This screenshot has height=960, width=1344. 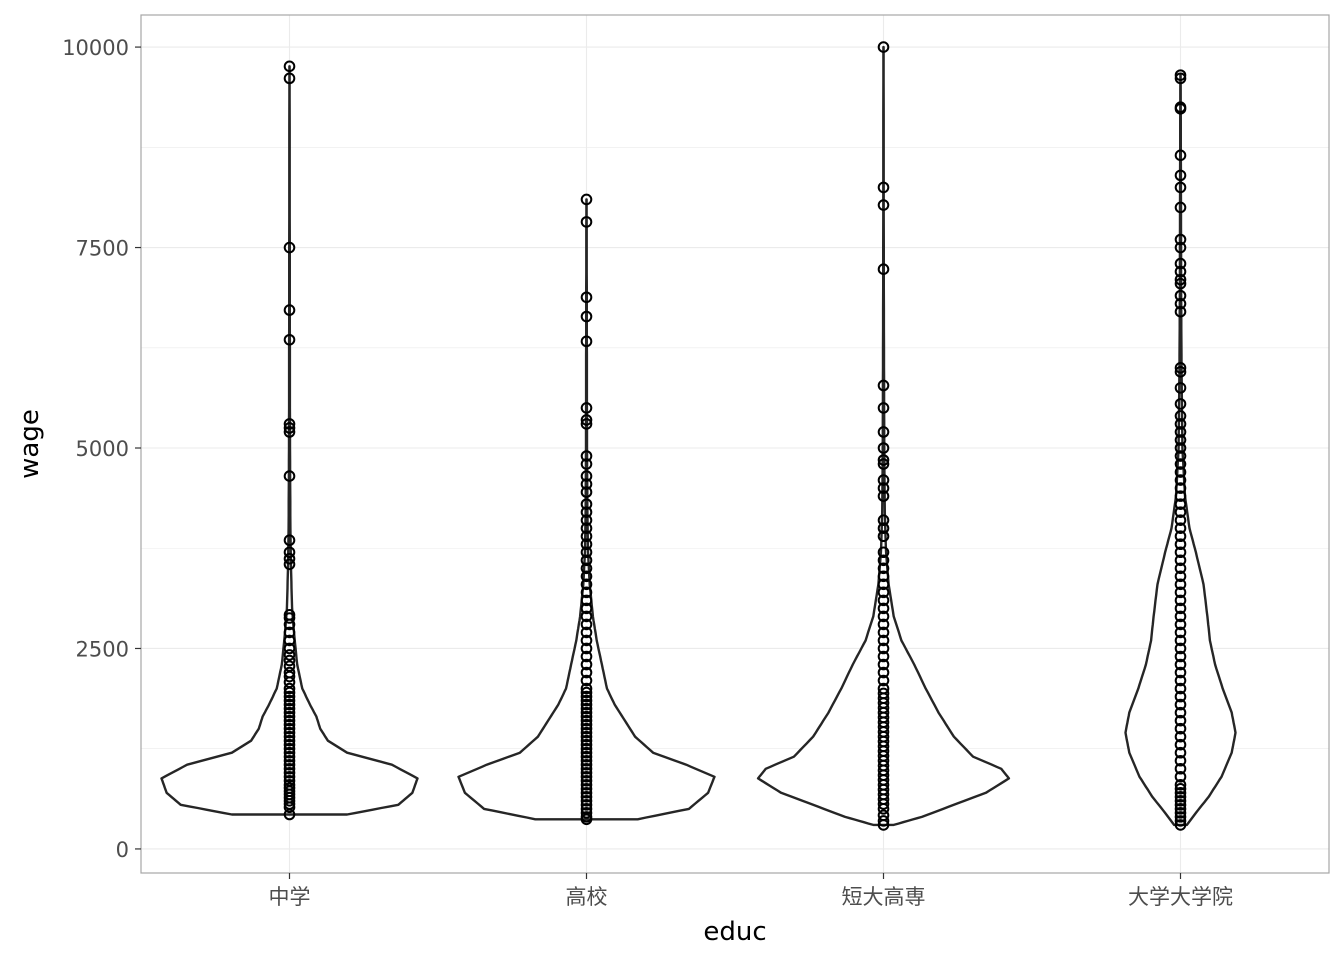 What do you see at coordinates (102, 649) in the screenshot?
I see `y-tick-label: 2500` at bounding box center [102, 649].